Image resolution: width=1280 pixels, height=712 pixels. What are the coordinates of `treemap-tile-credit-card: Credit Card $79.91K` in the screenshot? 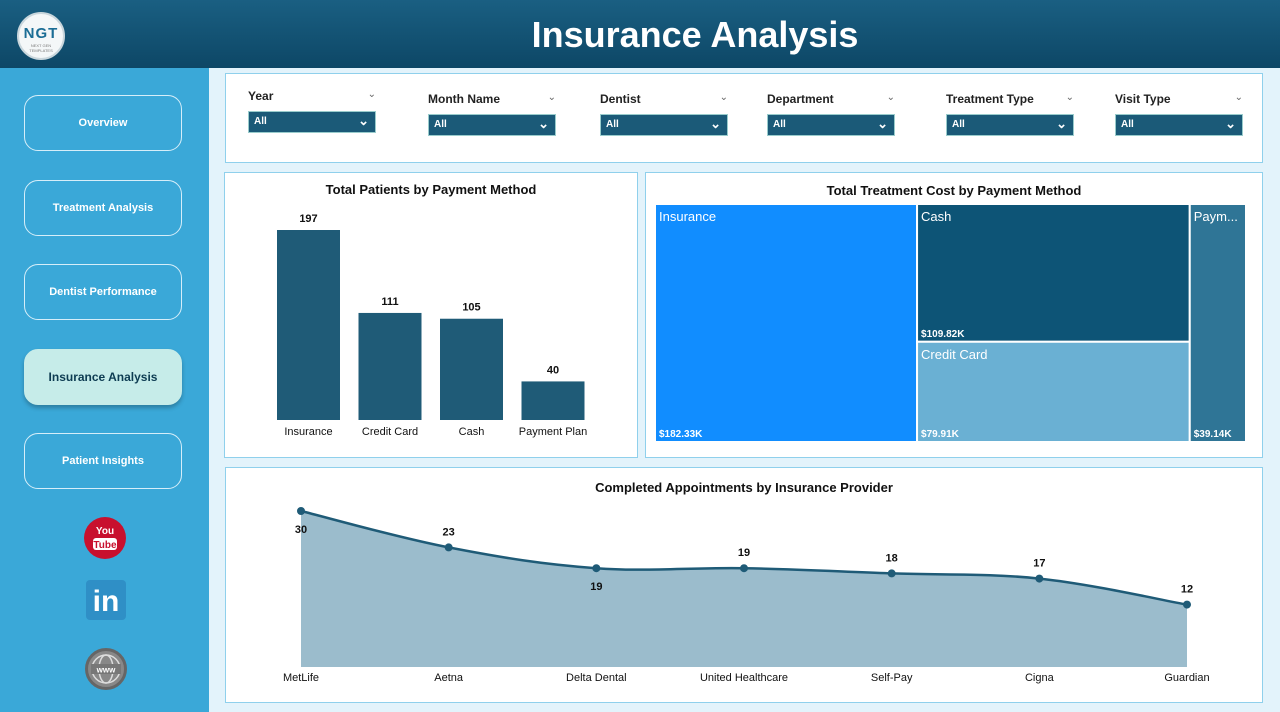 It's located at (1053, 391).